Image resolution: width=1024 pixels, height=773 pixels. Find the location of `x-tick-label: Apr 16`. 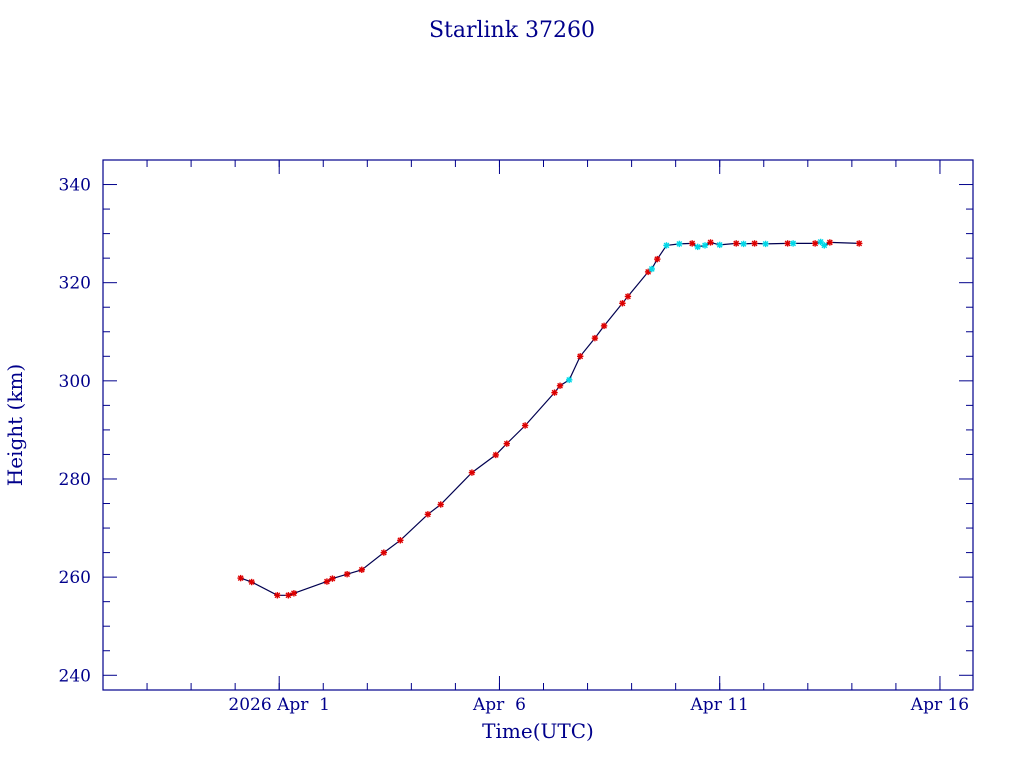

x-tick-label: Apr 16 is located at coordinates (939, 705).